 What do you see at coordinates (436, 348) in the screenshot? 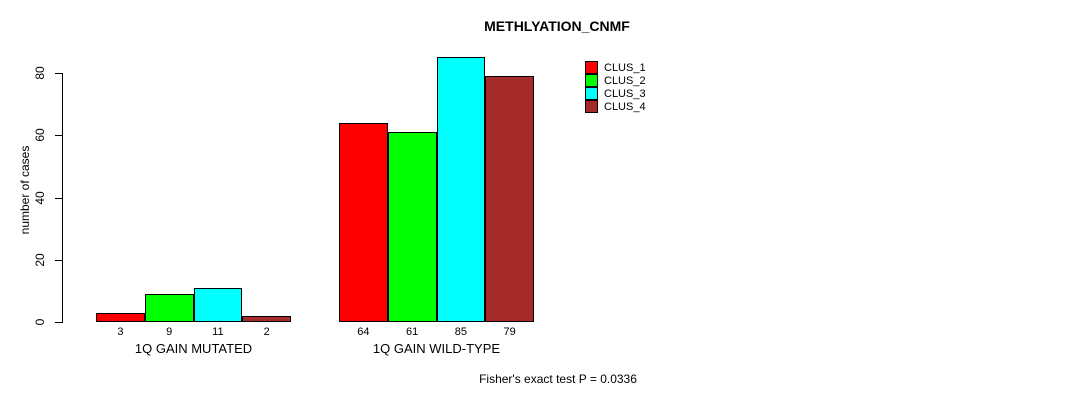
I see `category-label-group2: 1Q GAIN WILD-TYPE` at bounding box center [436, 348].